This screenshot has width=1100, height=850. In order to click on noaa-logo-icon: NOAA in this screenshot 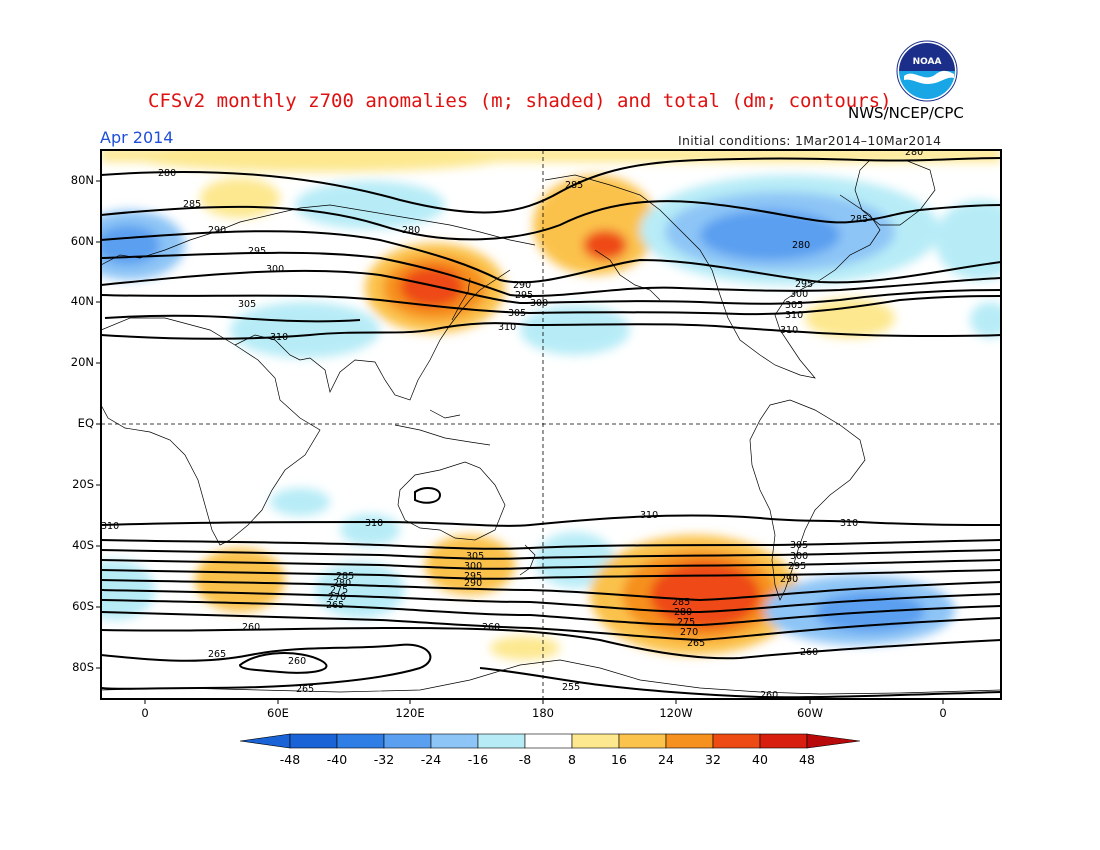, I will do `click(927, 71)`.